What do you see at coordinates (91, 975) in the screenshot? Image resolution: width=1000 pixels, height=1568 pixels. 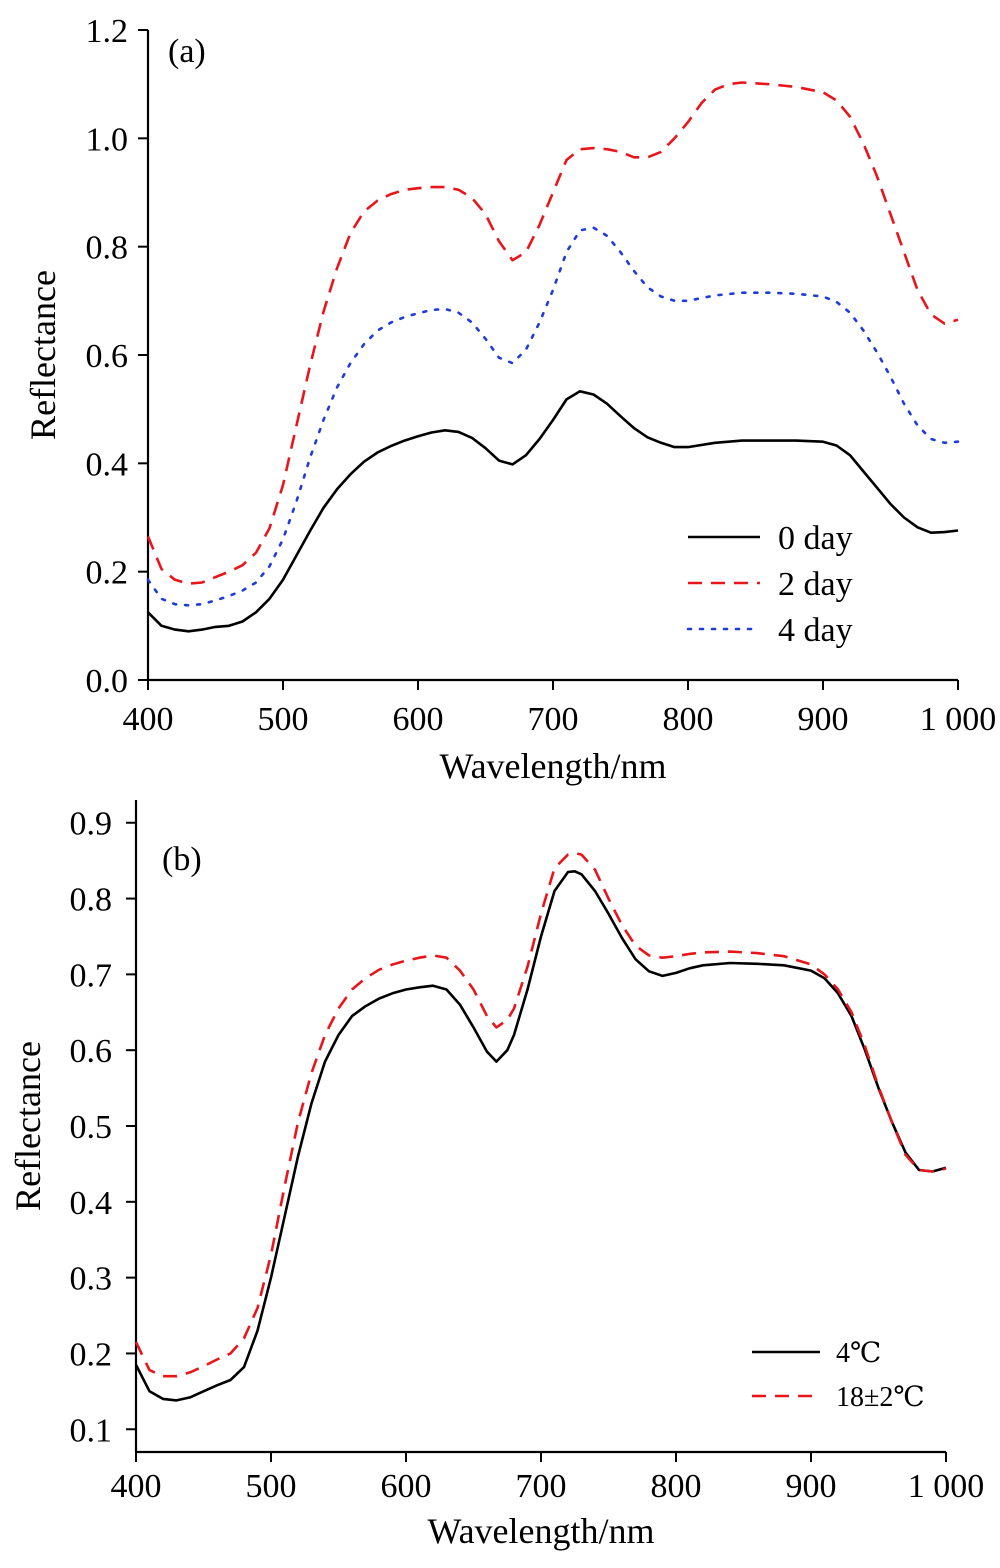 I see `y-tick-label: 0.7` at bounding box center [91, 975].